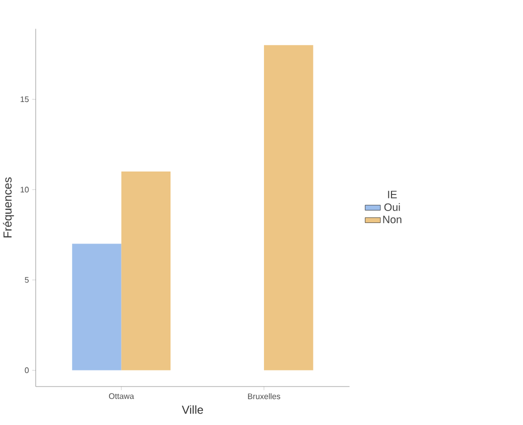 The image size is (523, 425). I want to click on x-tick-label: Bruxelles, so click(264, 396).